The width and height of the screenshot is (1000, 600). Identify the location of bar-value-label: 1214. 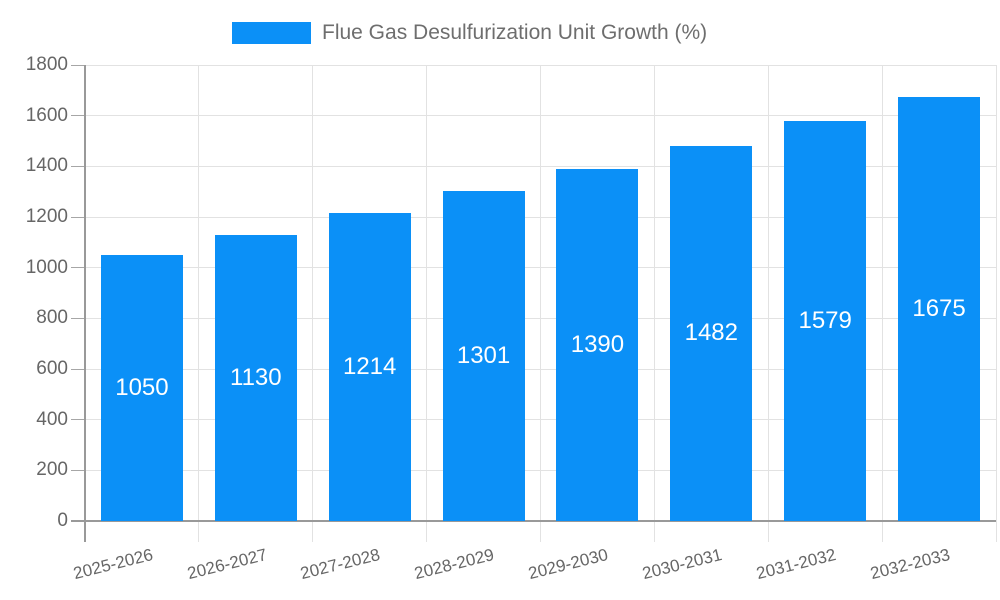
(369, 367).